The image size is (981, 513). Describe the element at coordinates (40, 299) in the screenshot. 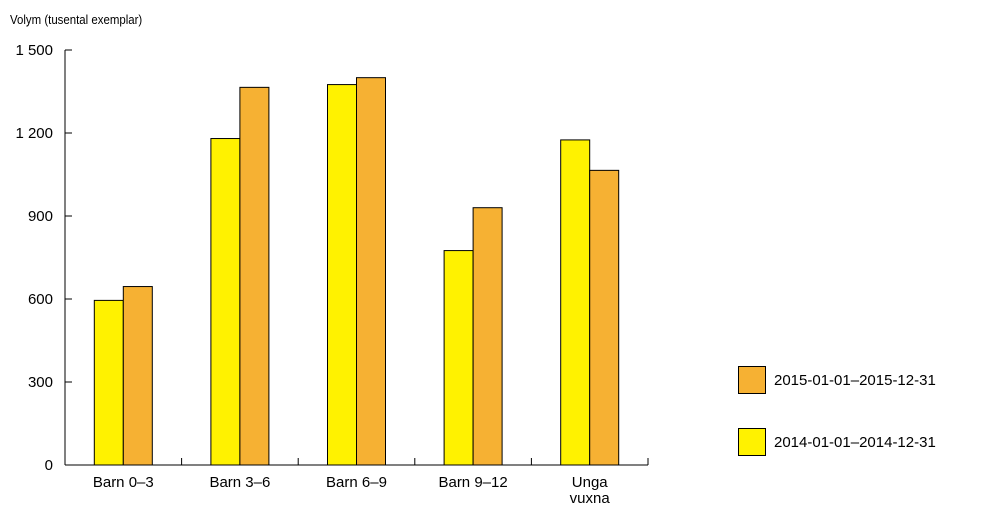

I see `y-tick-label: 600` at that location.